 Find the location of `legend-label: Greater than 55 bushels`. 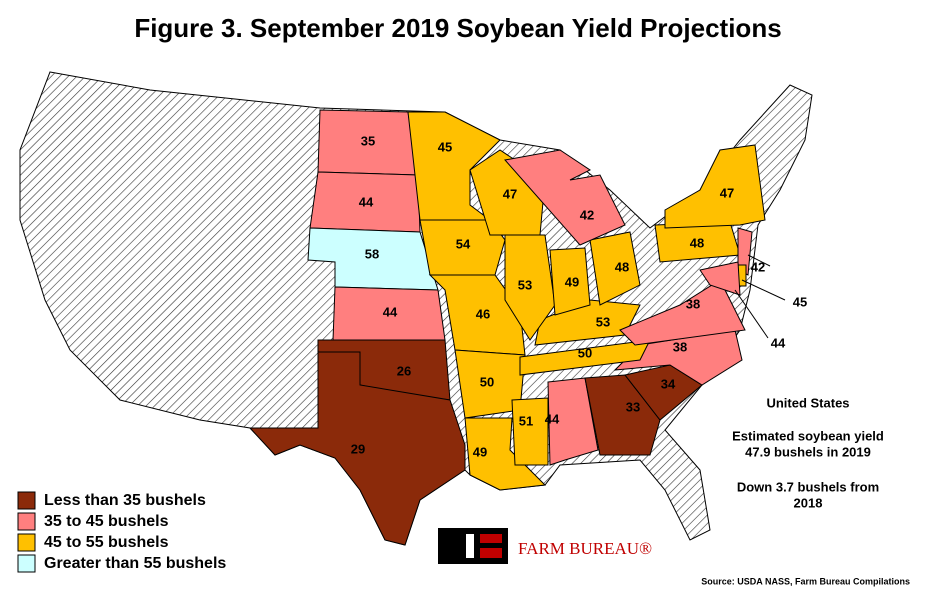

legend-label: Greater than 55 bushels is located at coordinates (135, 563).